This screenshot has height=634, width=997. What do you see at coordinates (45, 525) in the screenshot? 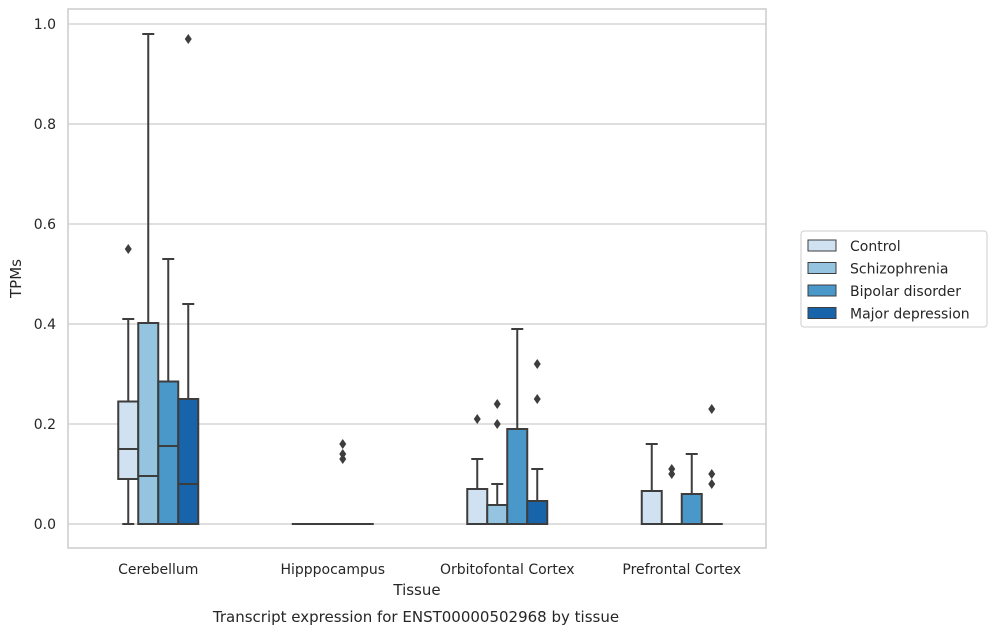
I see `y-tick-label: 0.0` at bounding box center [45, 525].